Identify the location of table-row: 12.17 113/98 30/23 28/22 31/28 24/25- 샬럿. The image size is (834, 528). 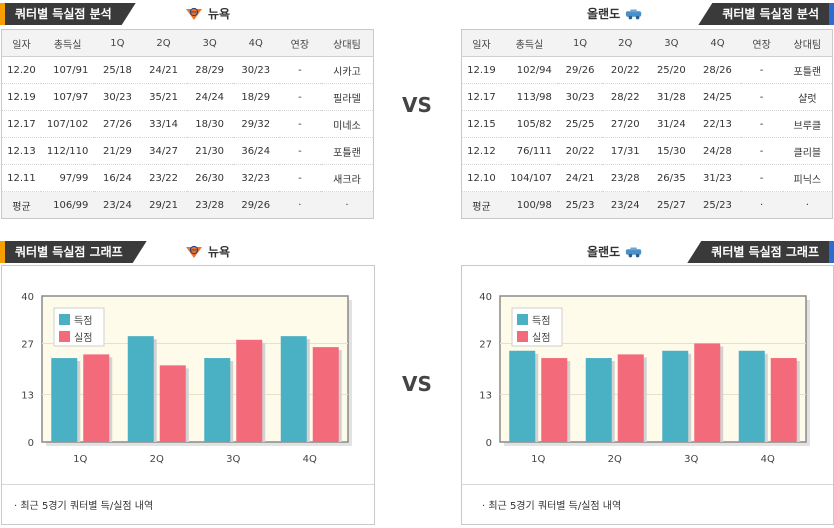
(647, 97).